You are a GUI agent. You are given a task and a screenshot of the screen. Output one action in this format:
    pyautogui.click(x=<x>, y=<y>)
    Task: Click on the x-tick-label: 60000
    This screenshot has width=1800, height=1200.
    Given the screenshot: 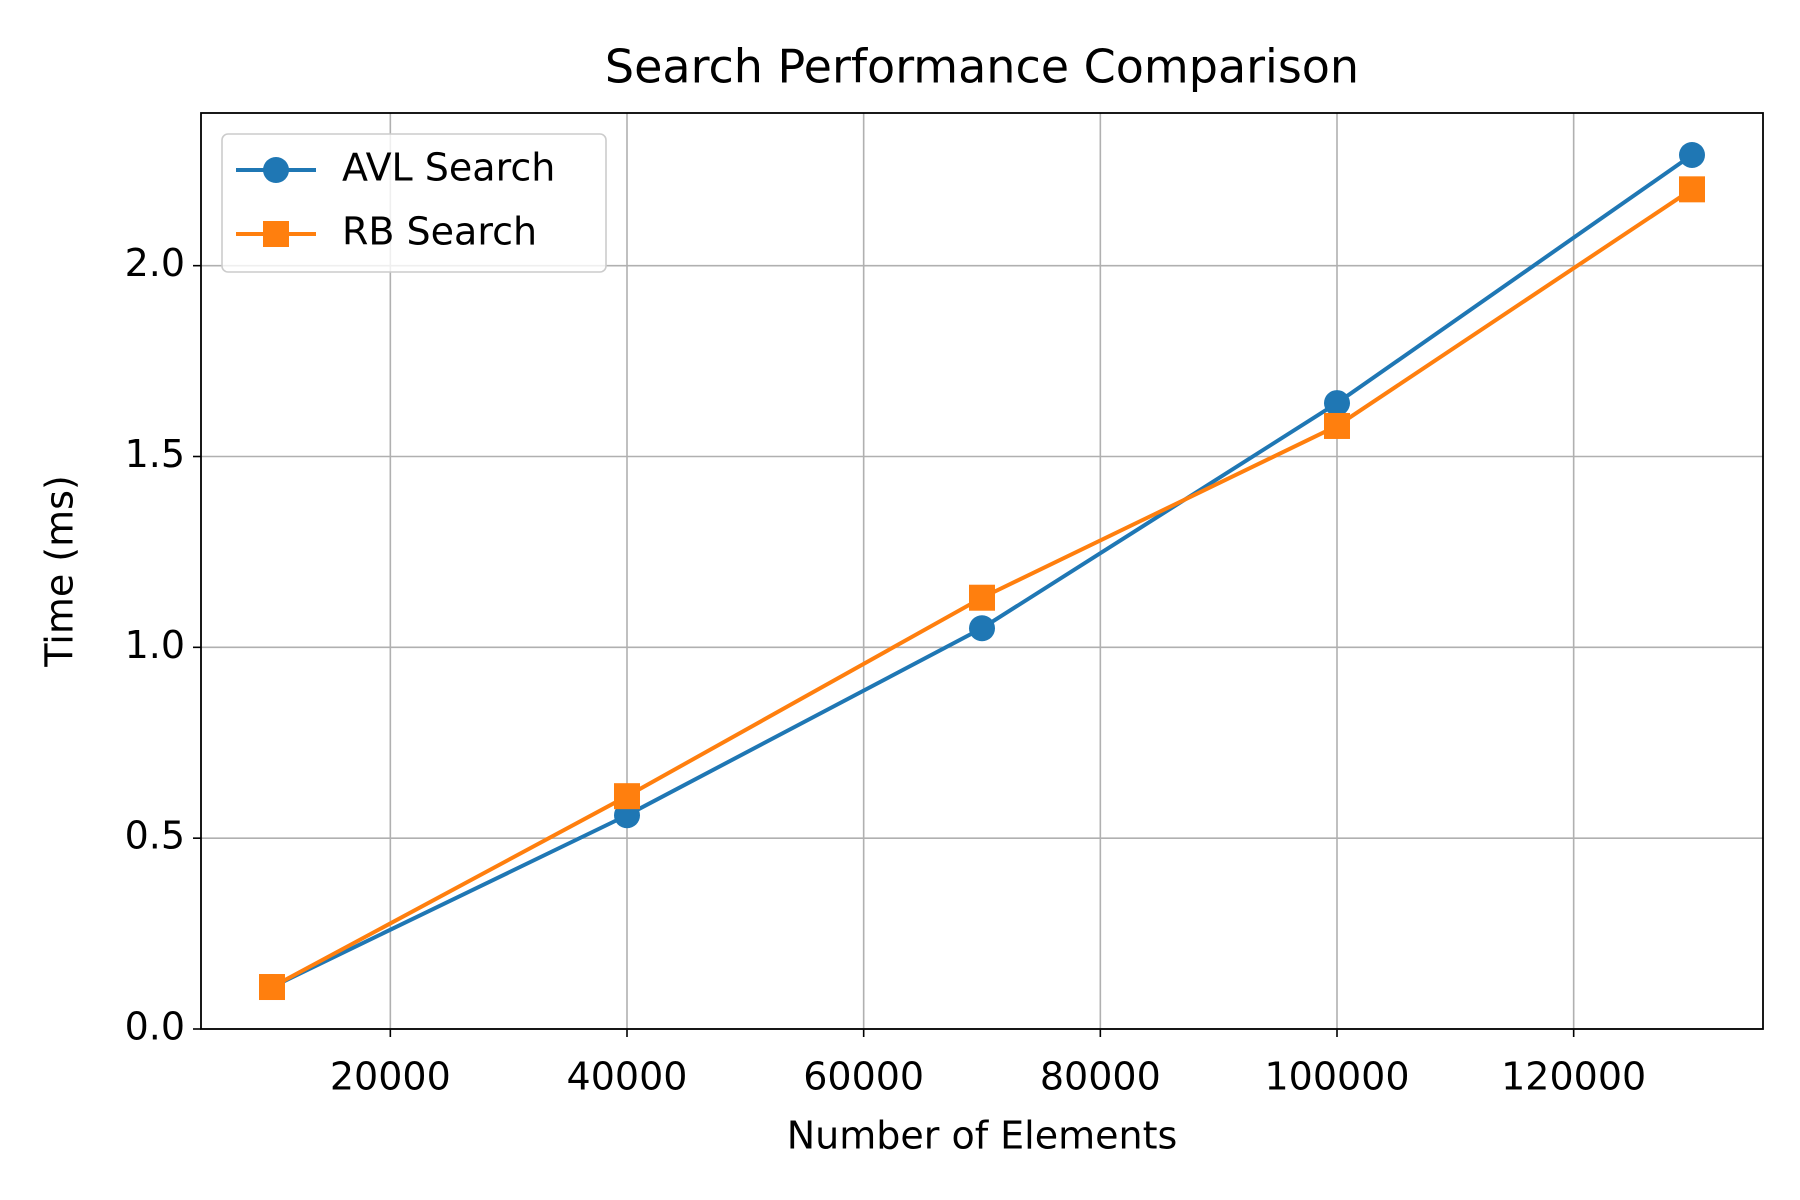 What is the action you would take?
    pyautogui.click(x=863, y=1077)
    